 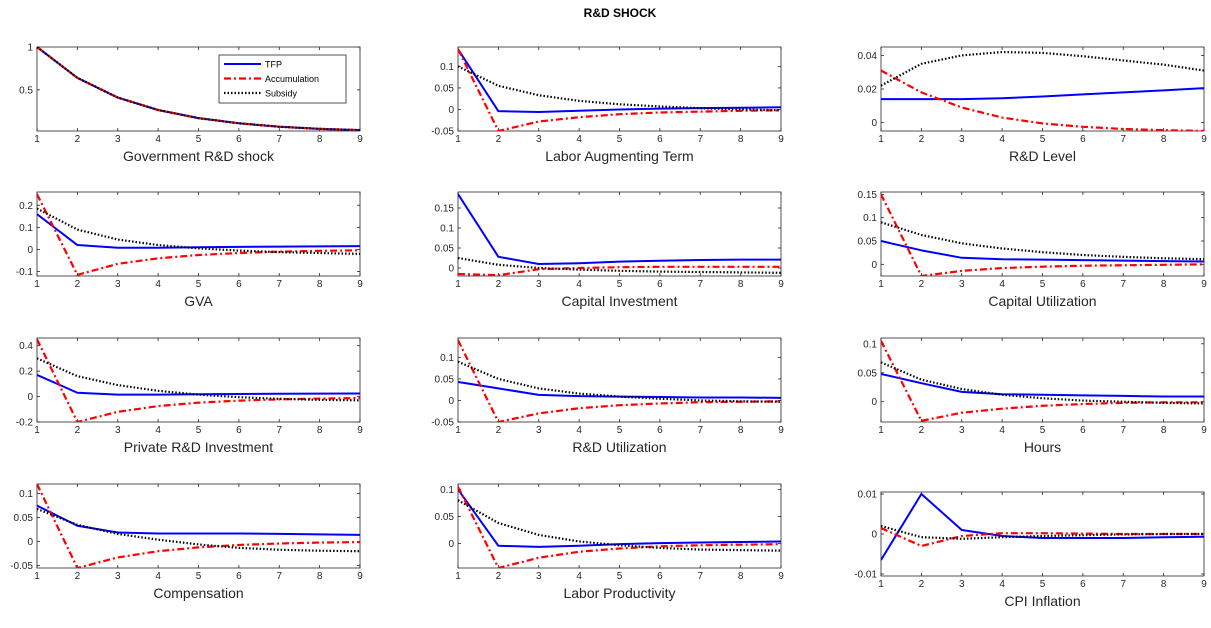 I want to click on subplot-4: 1 2 3 4 5 6 7 8 9 -0.1 0 0.1 0.2 GVA, so click(x=189, y=250).